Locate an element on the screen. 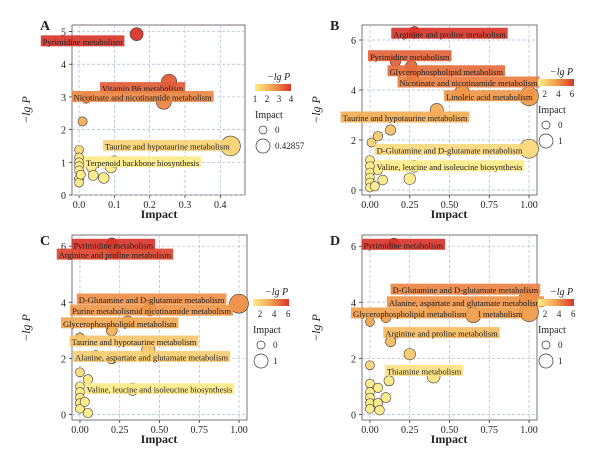  annotation-label: Thiamine metabolism is located at coordinates (424, 371).